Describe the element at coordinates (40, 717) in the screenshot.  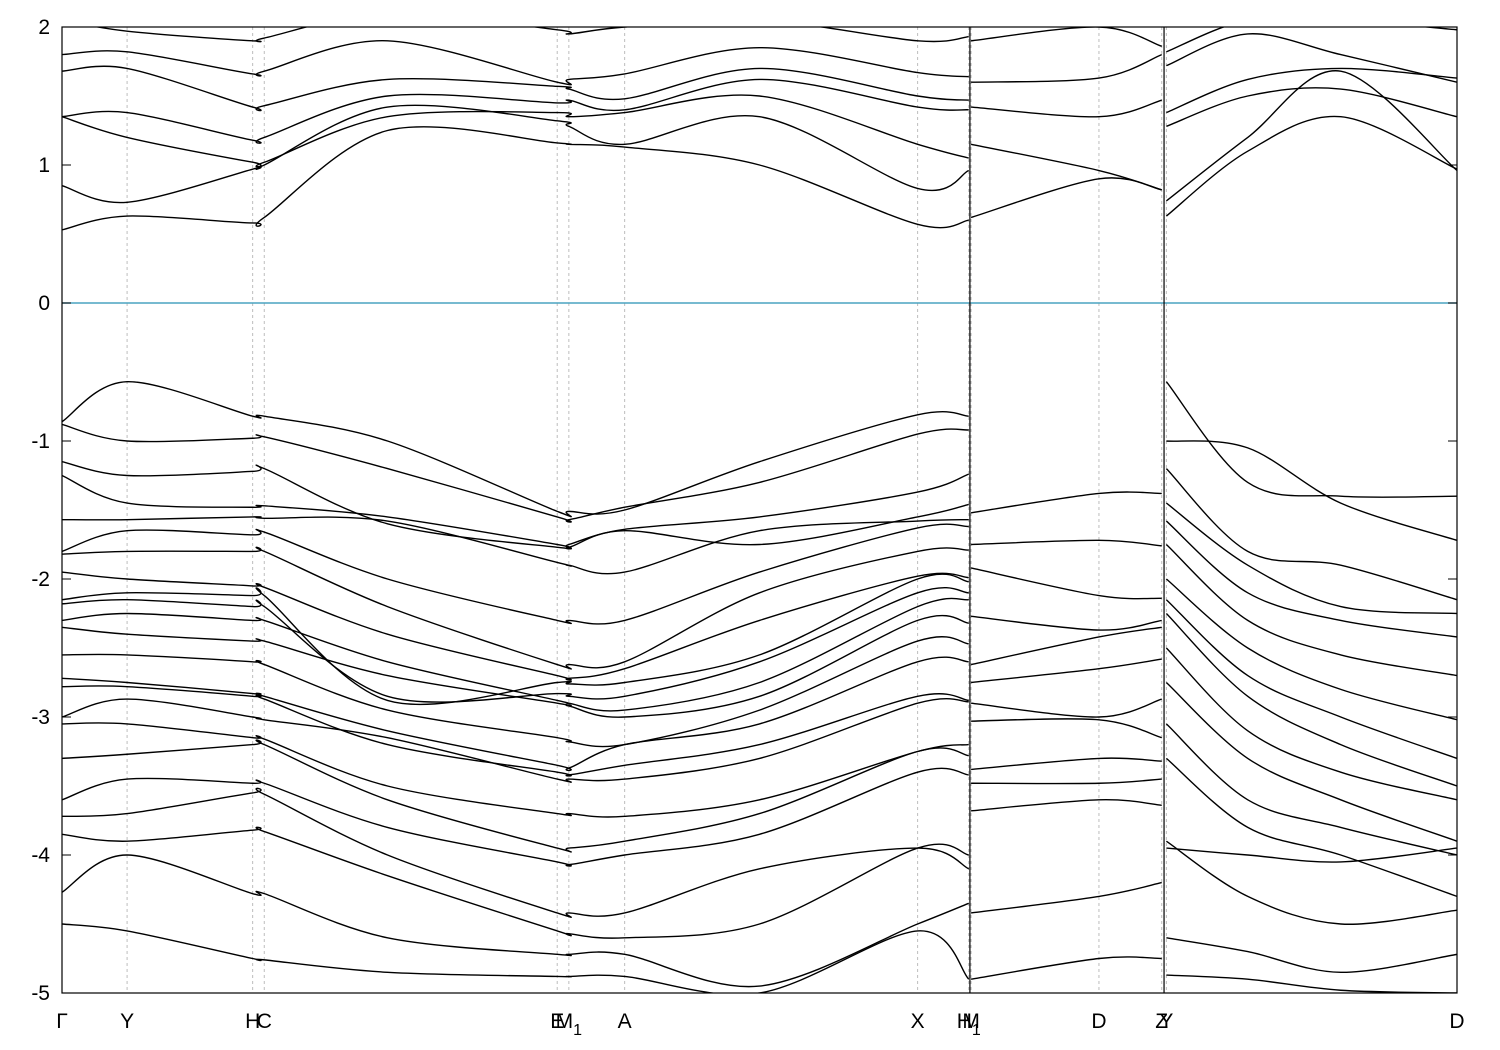
I see `y-tick-label-5: -3` at that location.